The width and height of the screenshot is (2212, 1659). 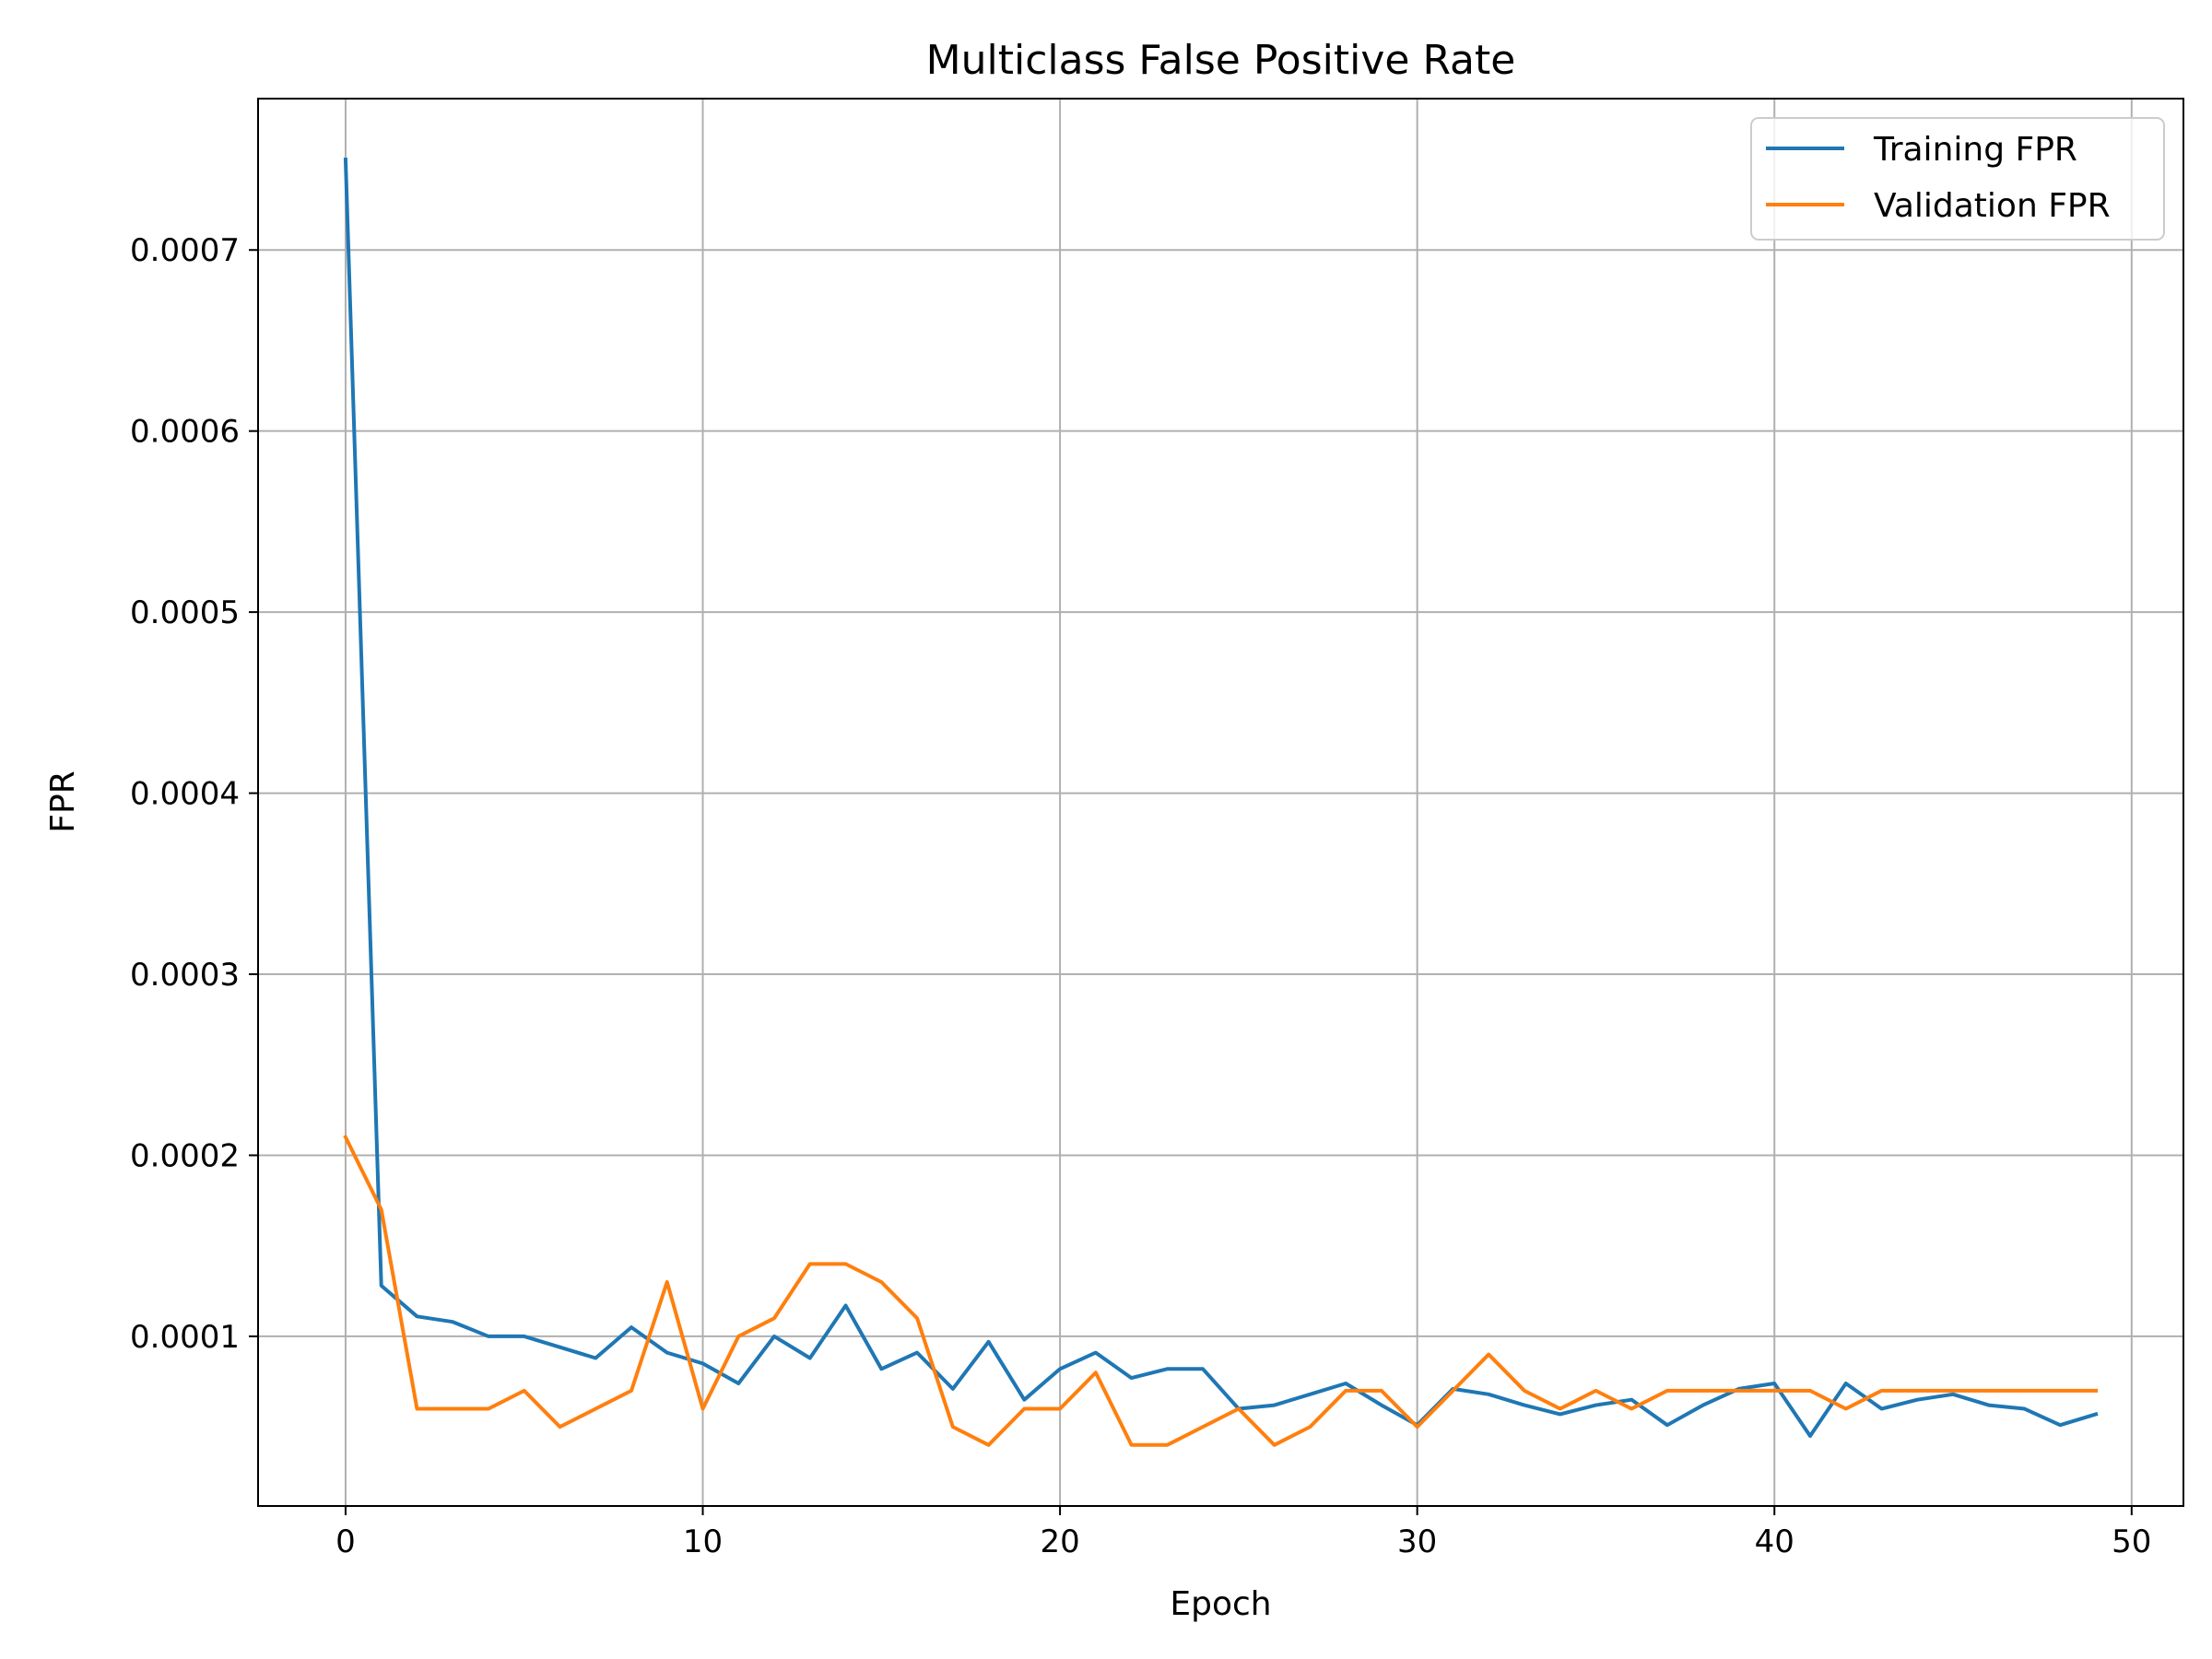 I want to click on series-line-validation, so click(x=1221, y=1291).